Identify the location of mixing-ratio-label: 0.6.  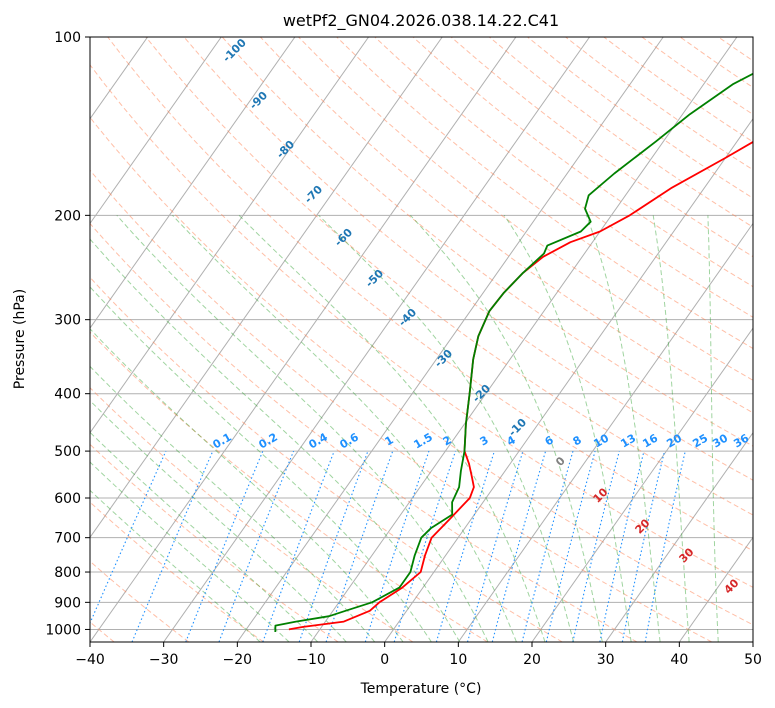
(350, 440).